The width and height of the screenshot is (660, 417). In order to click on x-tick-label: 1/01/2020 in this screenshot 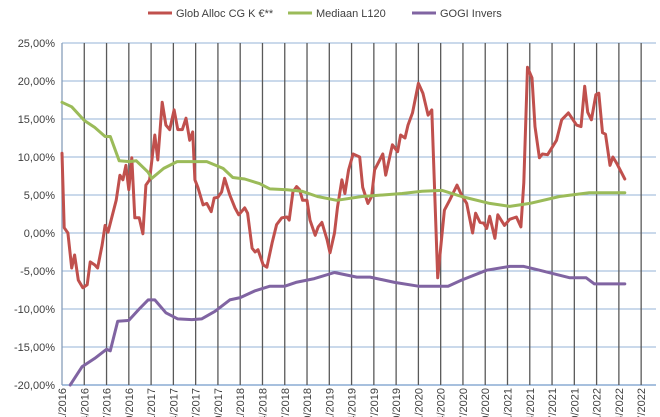, I will do `click(419, 402)`.